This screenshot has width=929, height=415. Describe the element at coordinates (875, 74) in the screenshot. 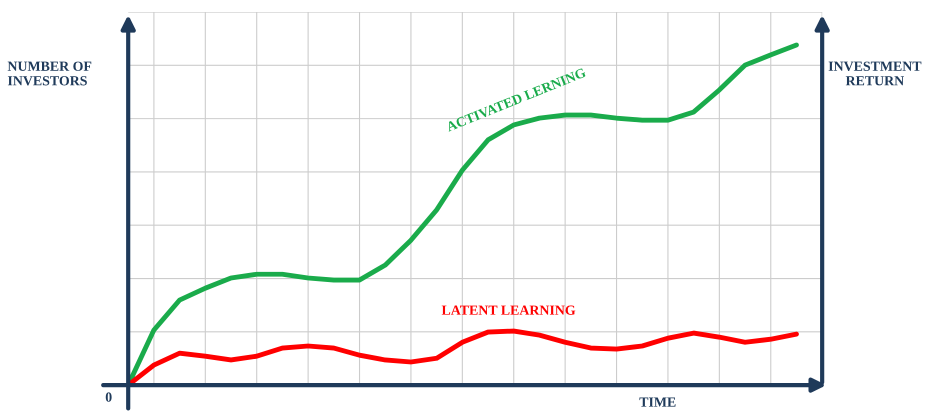

I see `y2-axis-title: INVESTMENT RETURN` at that location.